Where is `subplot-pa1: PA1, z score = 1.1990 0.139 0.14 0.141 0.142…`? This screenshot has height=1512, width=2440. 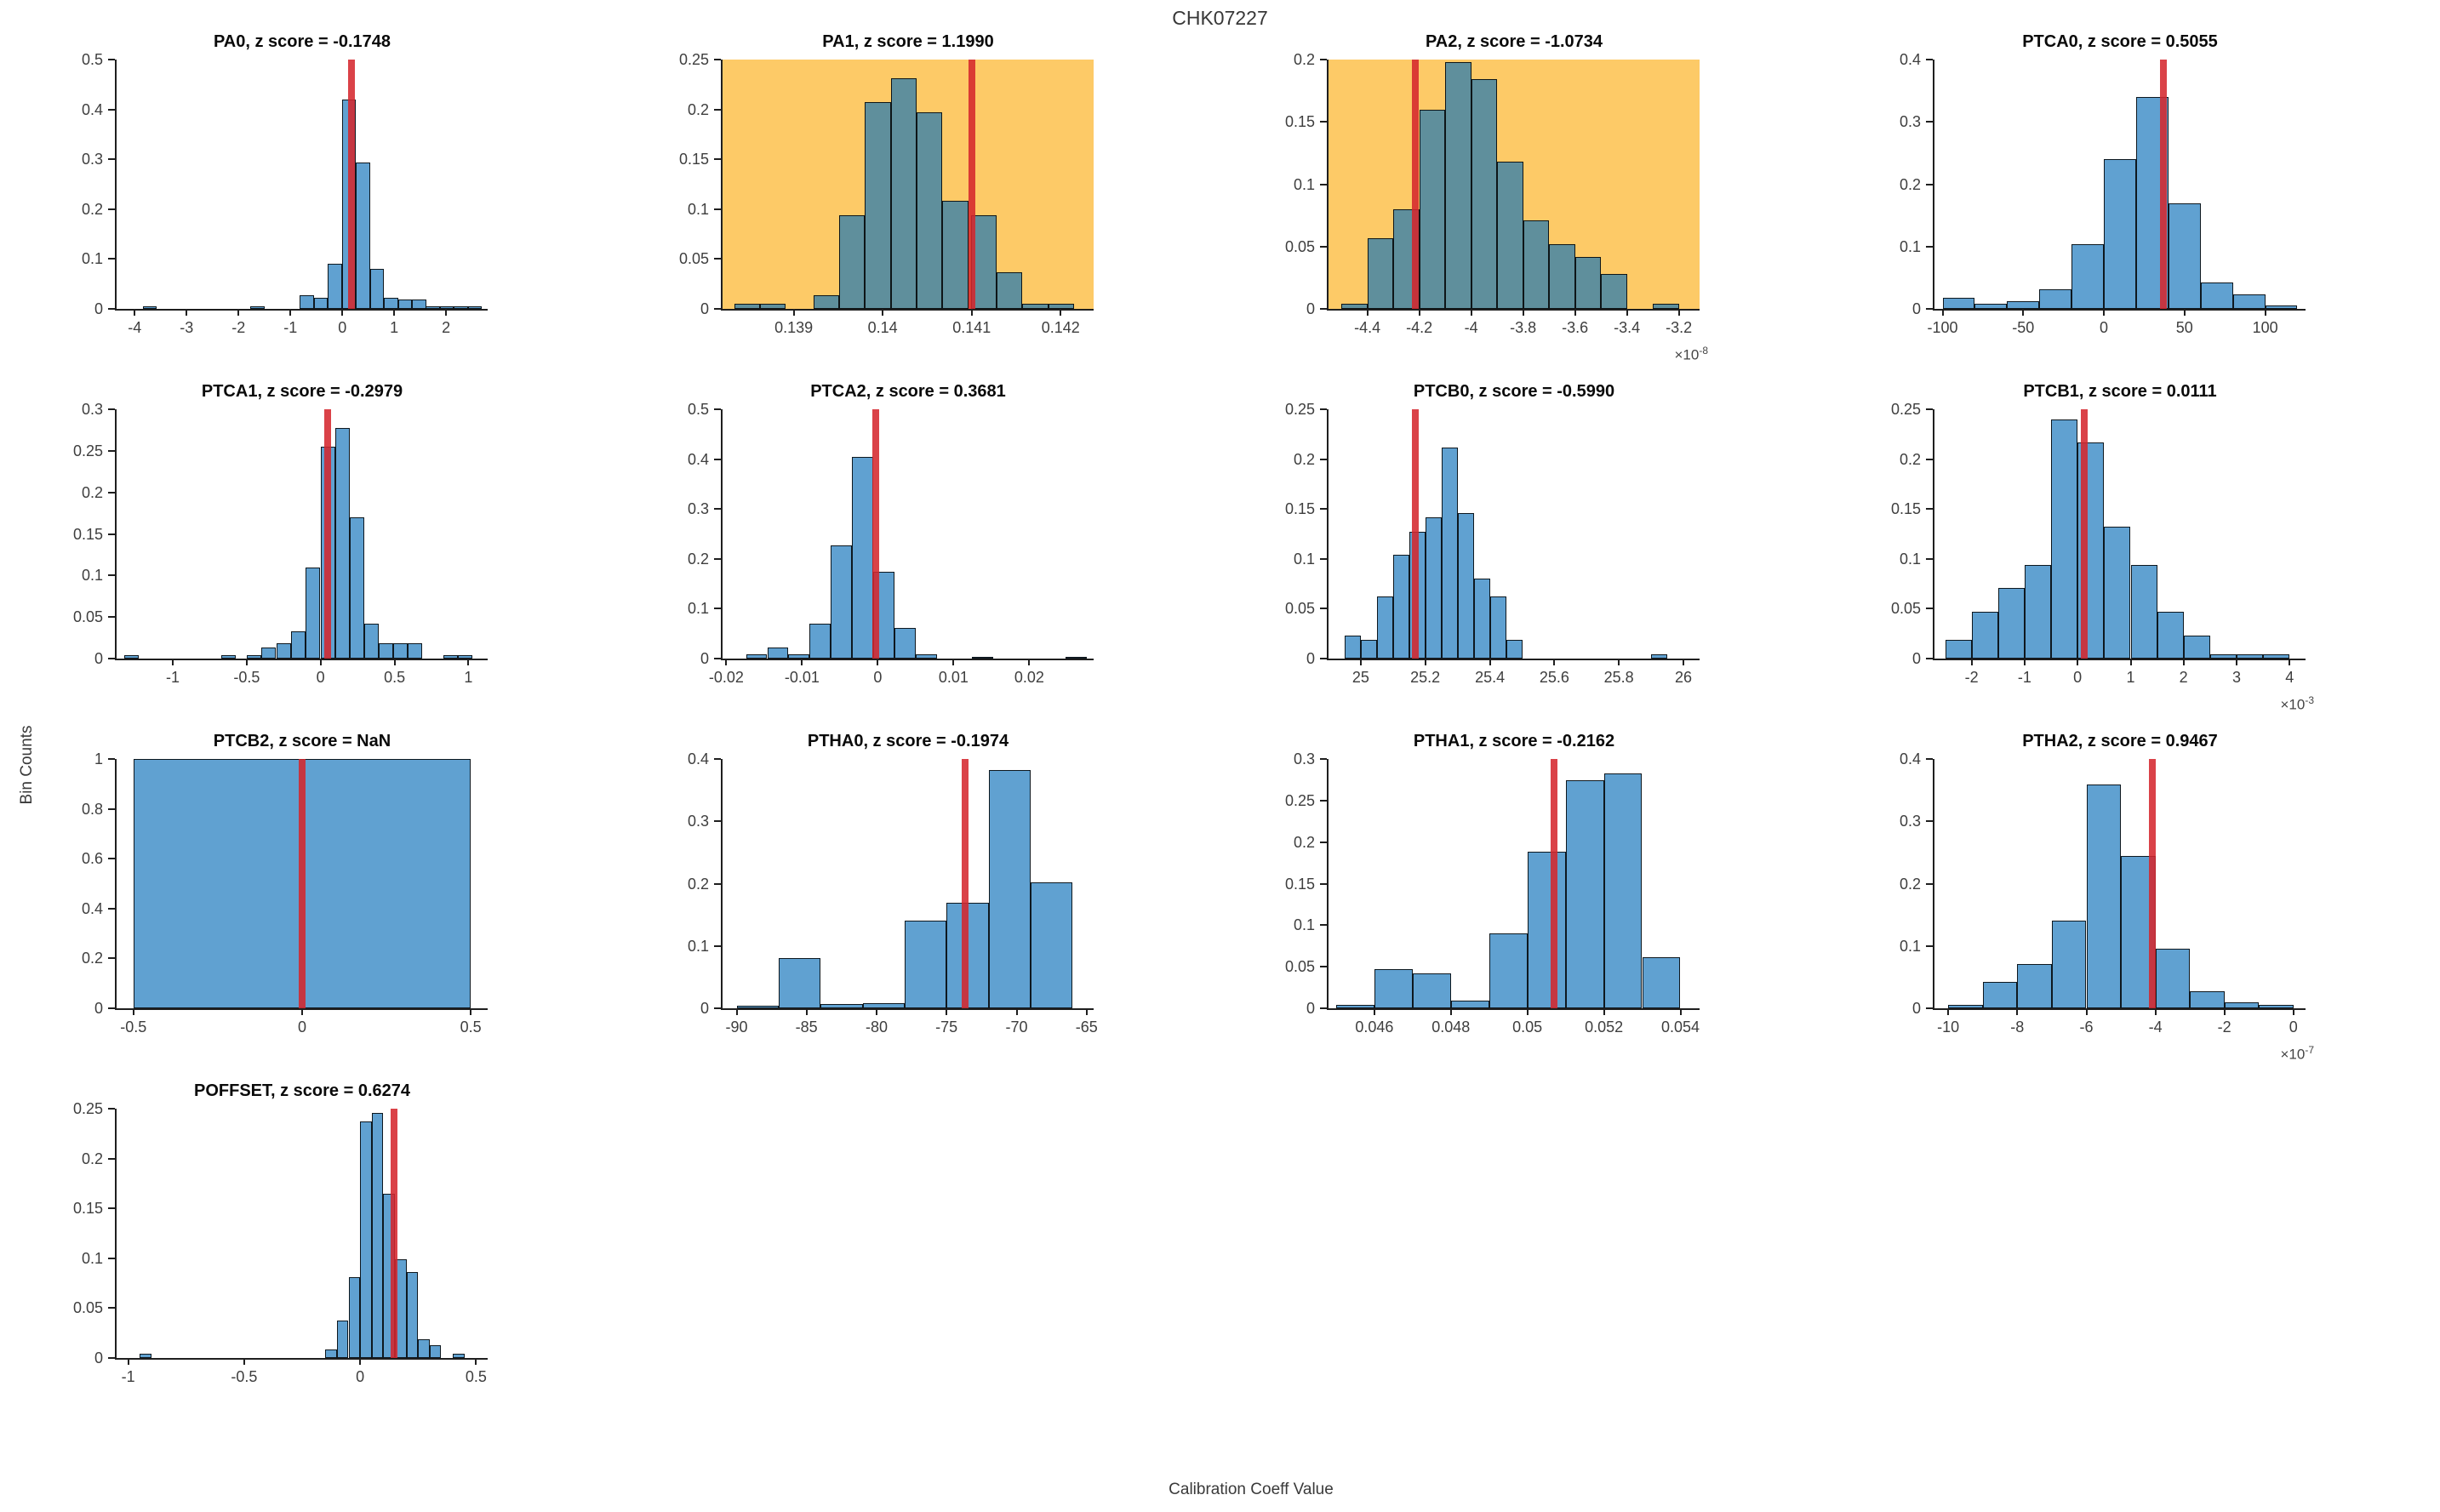 subplot-pa1: PA1, z score = 1.1990 0.139 0.14 0.141 0.142… is located at coordinates (886, 184).